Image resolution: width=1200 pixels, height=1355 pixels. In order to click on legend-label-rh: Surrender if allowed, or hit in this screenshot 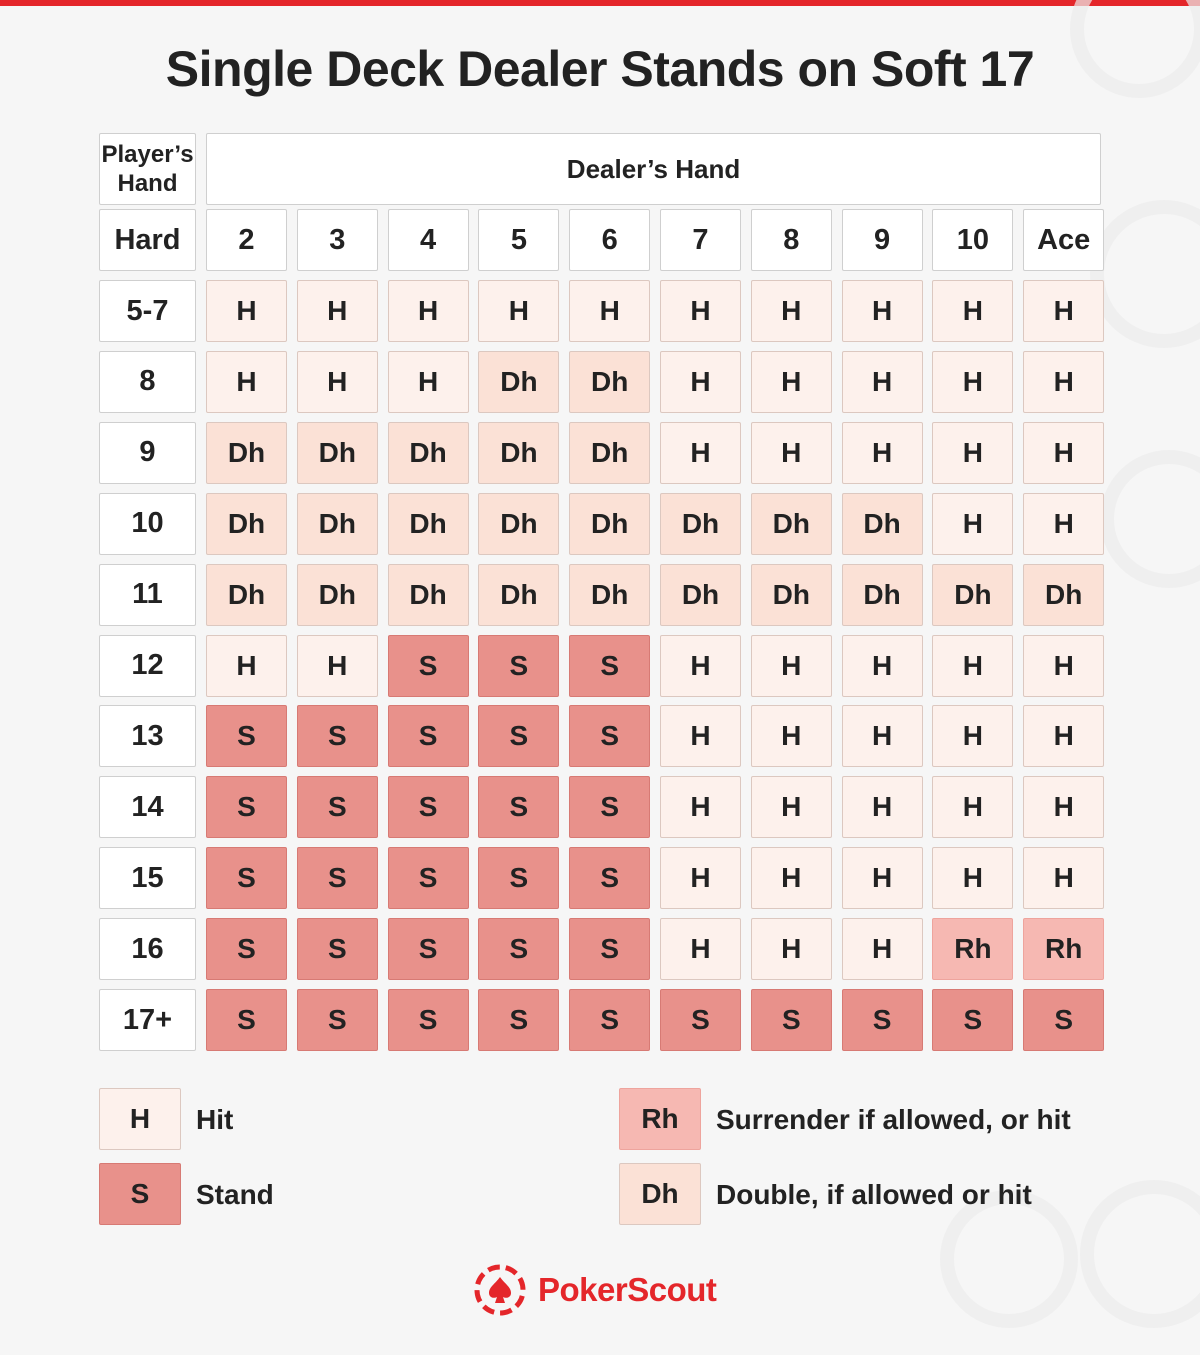, I will do `click(893, 1119)`.